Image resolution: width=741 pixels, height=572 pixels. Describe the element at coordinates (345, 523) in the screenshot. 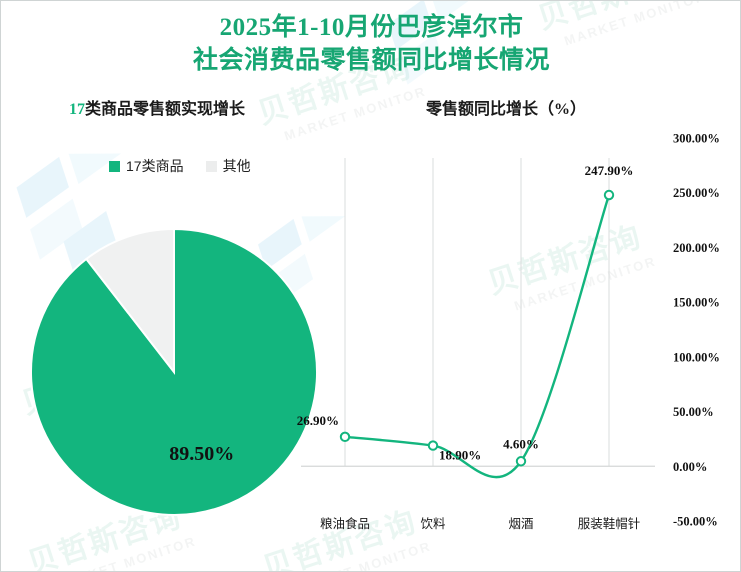

I see `x-axis-category-label: 粮油食品` at that location.